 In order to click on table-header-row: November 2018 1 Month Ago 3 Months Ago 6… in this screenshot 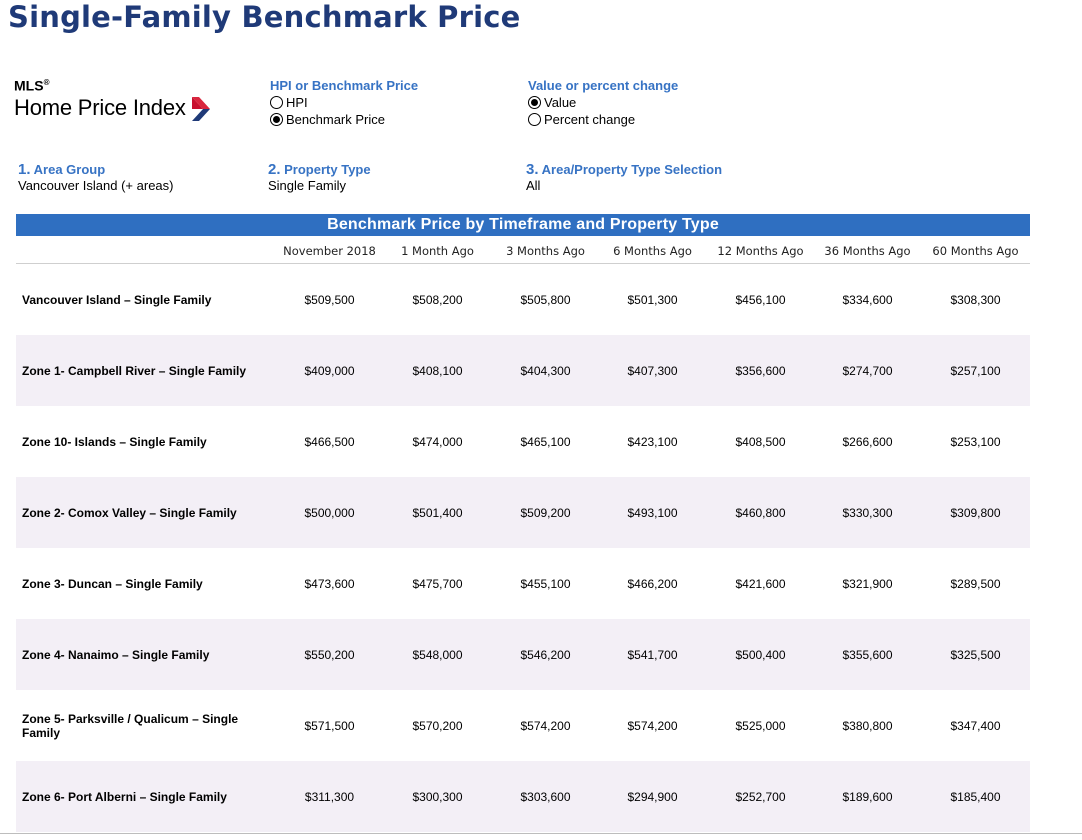, I will do `click(523, 252)`.